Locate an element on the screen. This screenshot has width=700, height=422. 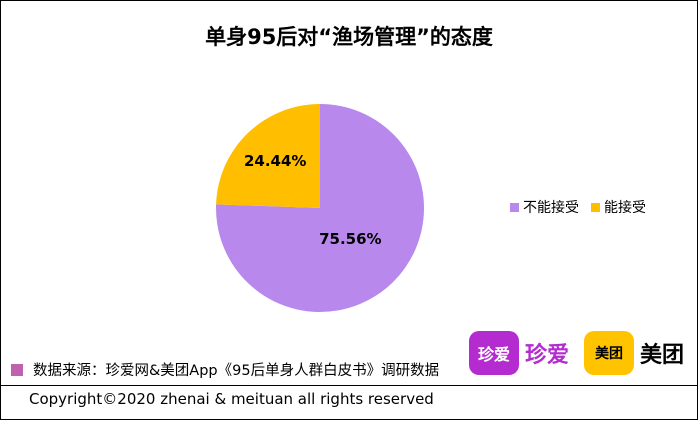
zhenai-logo-text: 珍爱 is located at coordinates (547, 355).